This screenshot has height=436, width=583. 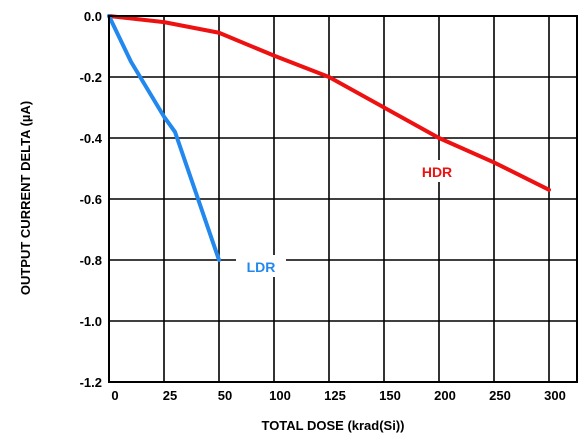 I want to click on y-tick-label: -0.2, so click(x=91, y=77).